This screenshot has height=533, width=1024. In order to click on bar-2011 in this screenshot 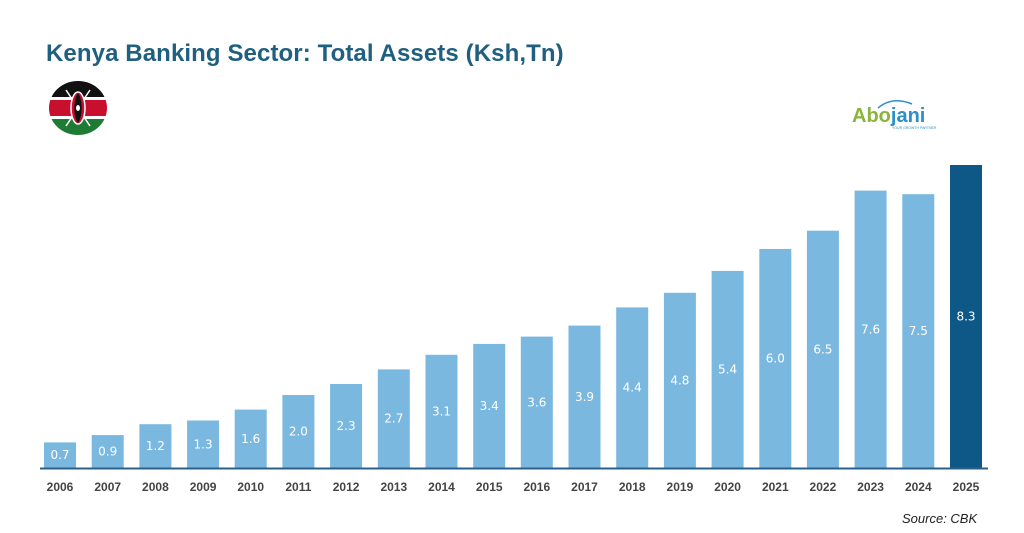, I will do `click(298, 431)`.